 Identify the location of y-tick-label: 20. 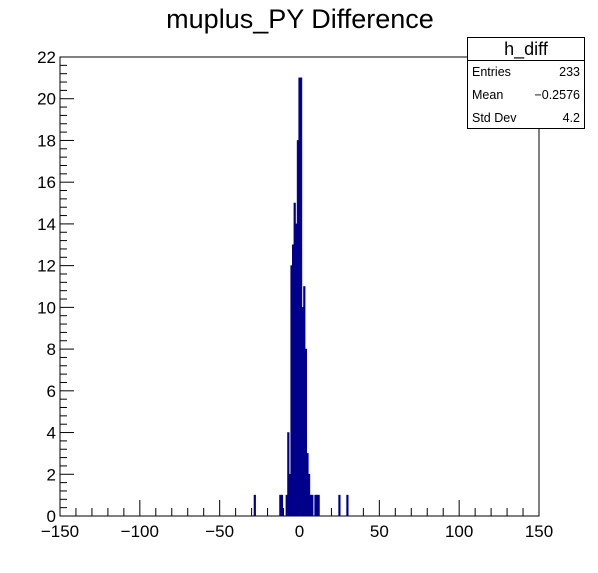
(46, 99).